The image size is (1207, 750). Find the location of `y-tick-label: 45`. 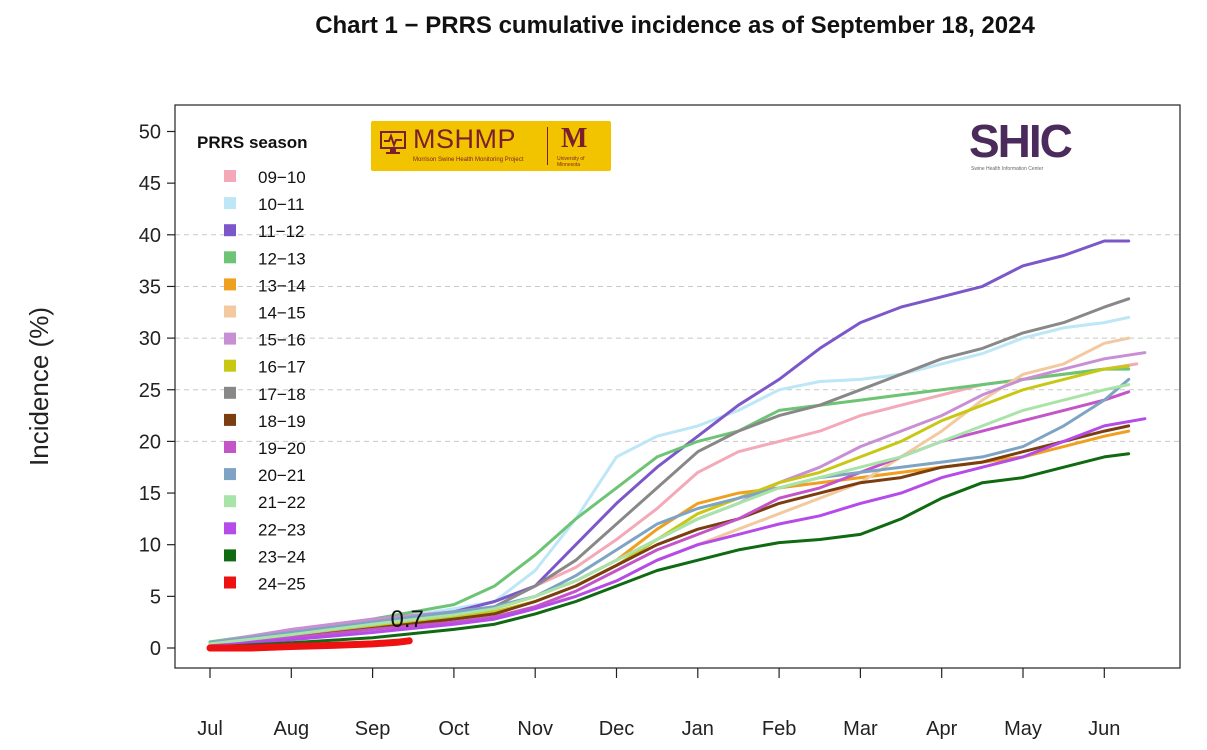

y-tick-label: 45 is located at coordinates (150, 184).